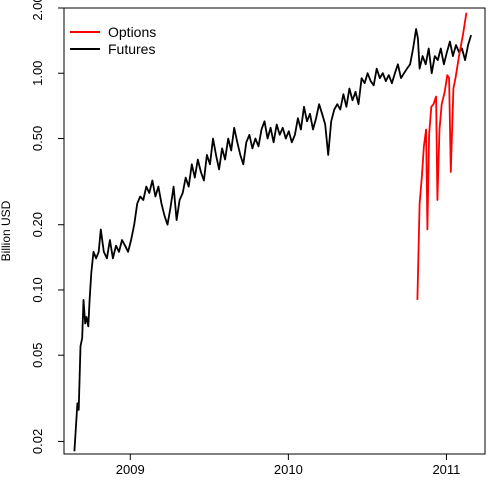  I want to click on y-tick-label: 2.00, so click(37, 10).